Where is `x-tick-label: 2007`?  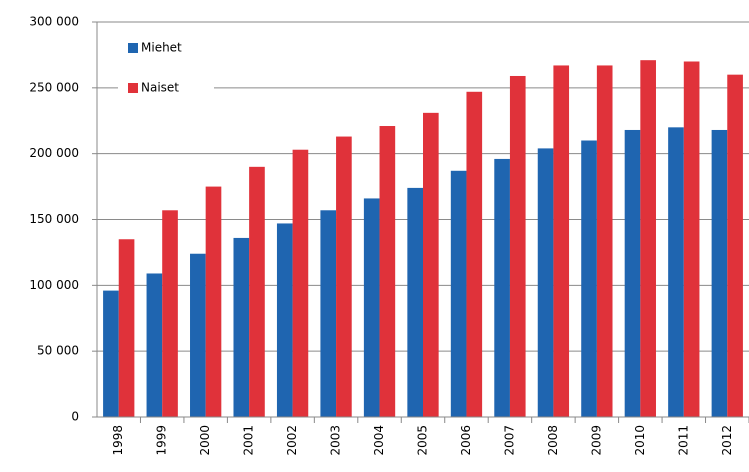
x-tick-label: 2007 is located at coordinates (509, 440).